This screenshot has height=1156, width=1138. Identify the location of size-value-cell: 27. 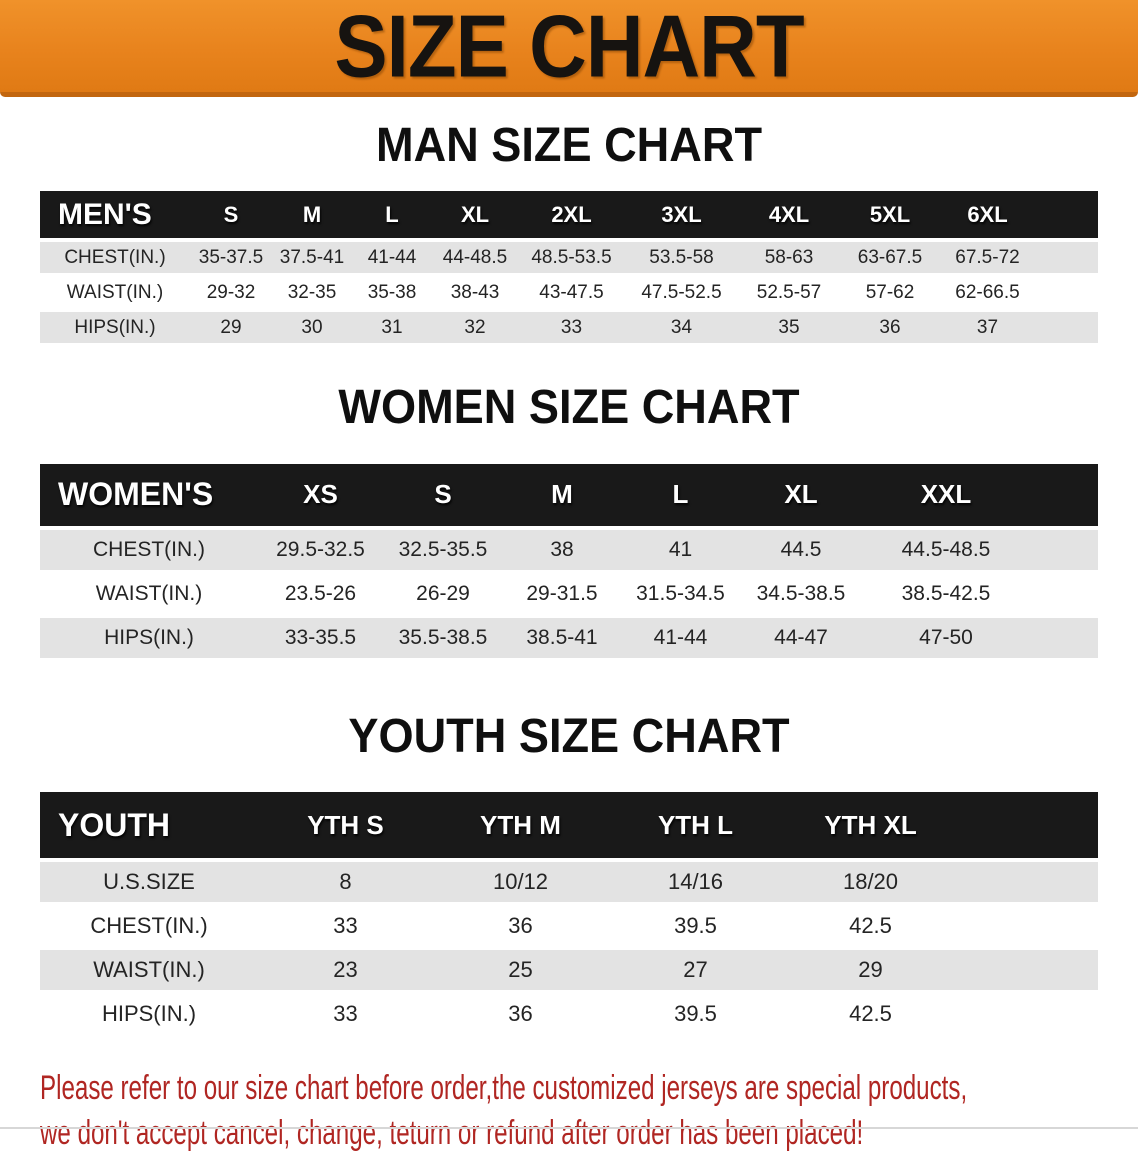
(695, 970).